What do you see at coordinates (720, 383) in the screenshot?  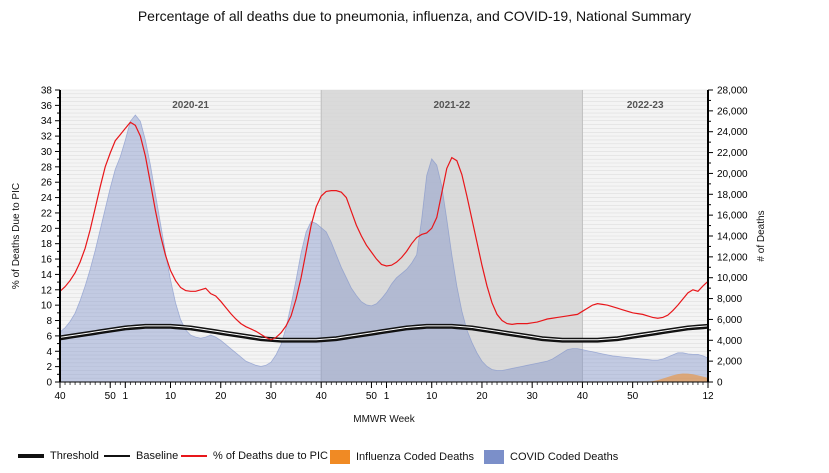 I see `y-tick-label-right: 0` at bounding box center [720, 383].